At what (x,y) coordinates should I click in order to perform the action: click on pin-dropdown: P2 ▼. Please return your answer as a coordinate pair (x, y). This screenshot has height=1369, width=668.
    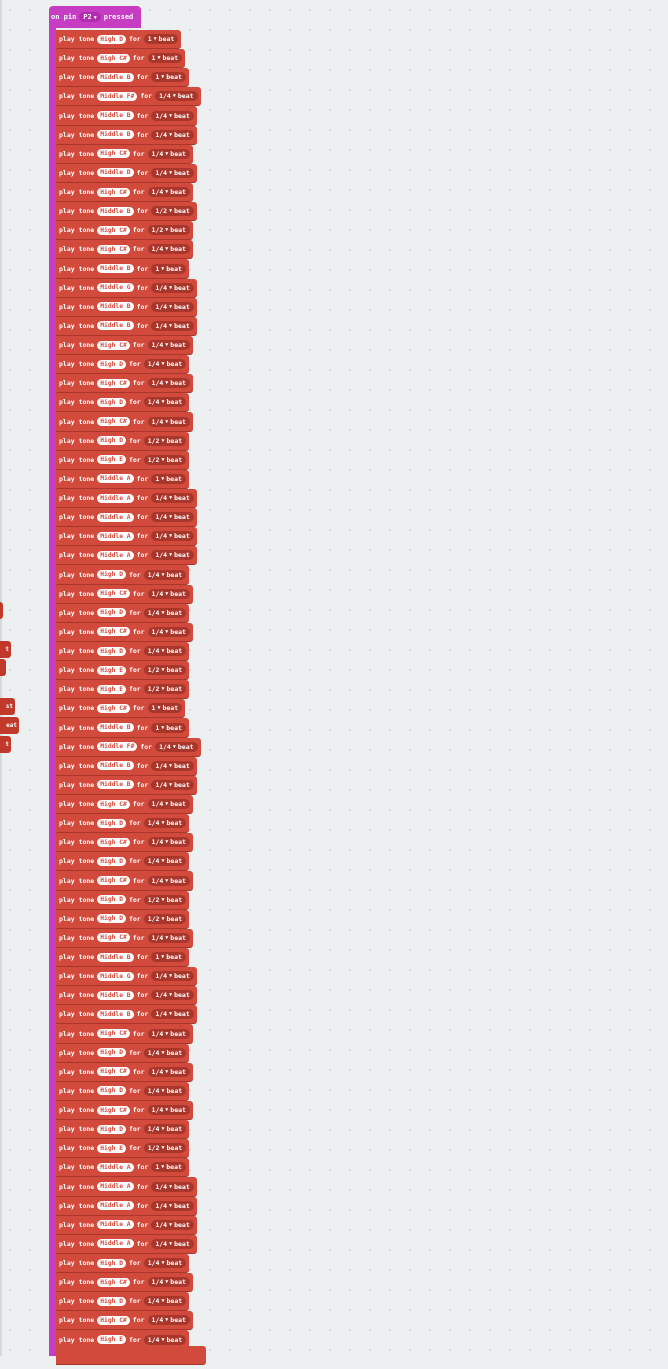
    Looking at the image, I should click on (90, 17).